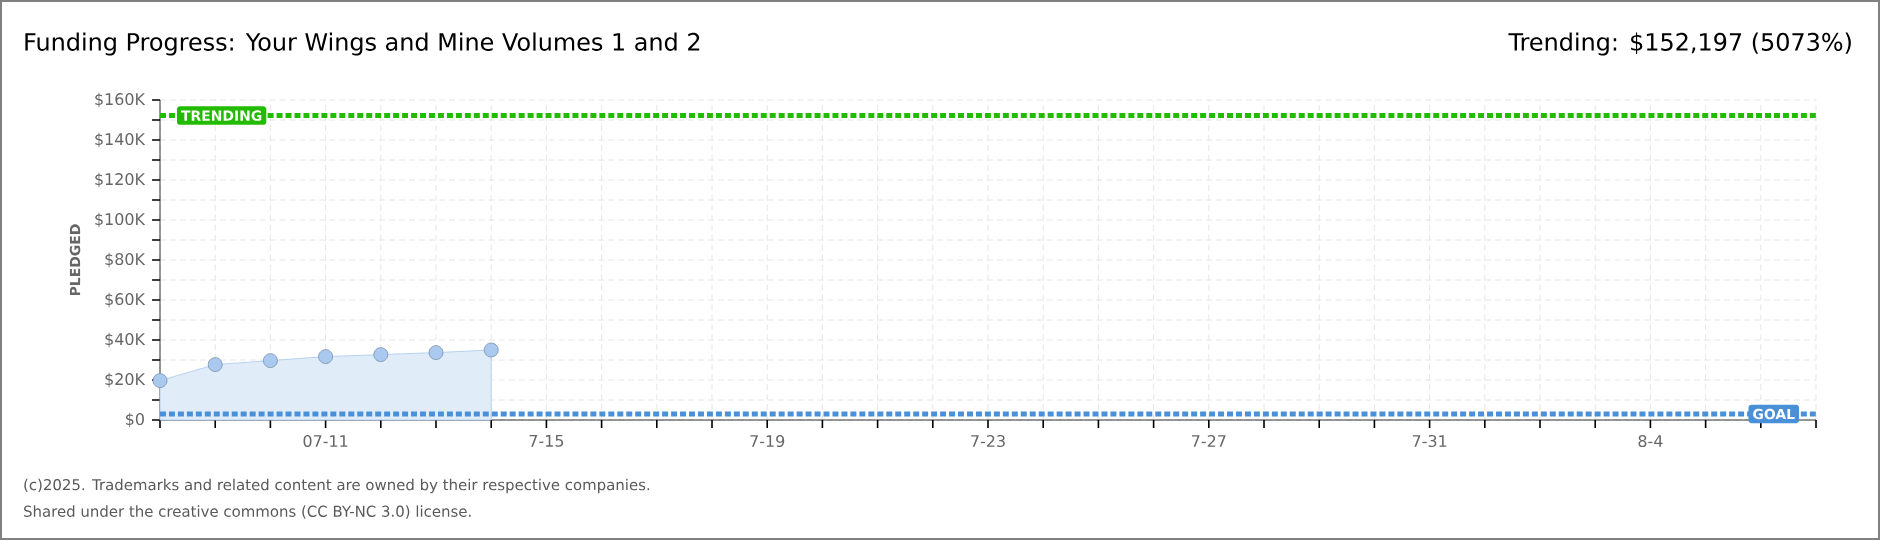  I want to click on chart-subtitle: Trending: $152,197 (5073%), so click(1679, 44).